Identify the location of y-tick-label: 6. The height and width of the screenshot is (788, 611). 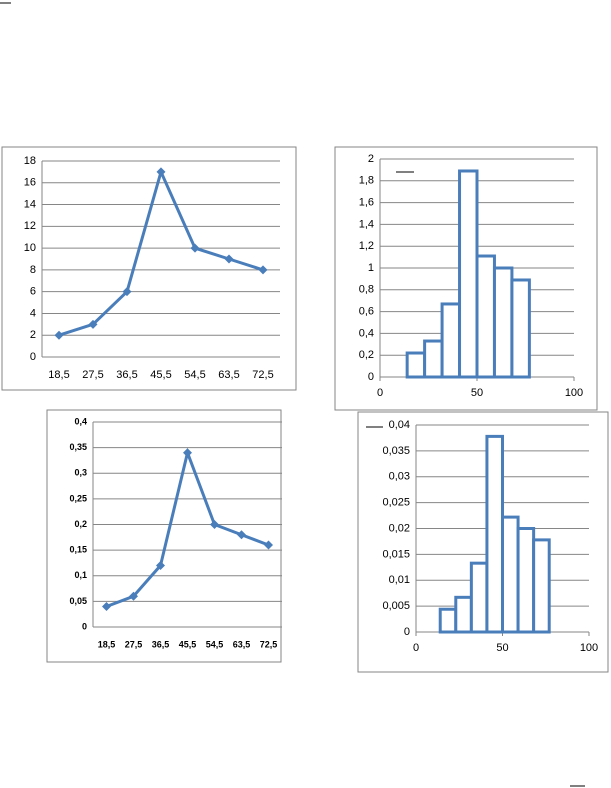
(33, 292).